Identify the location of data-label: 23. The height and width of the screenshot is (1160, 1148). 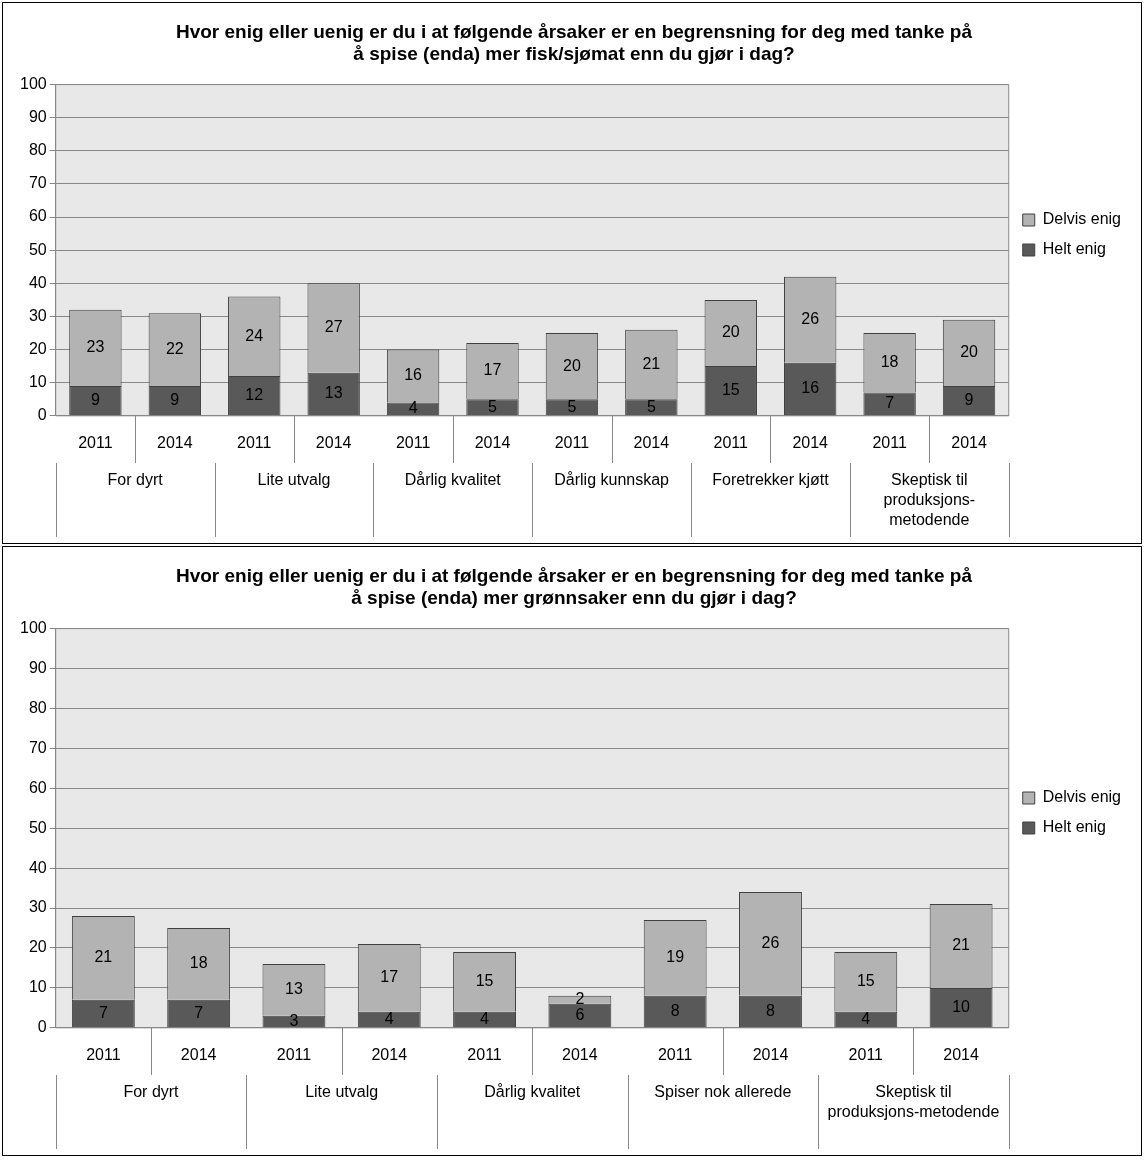
(95, 347).